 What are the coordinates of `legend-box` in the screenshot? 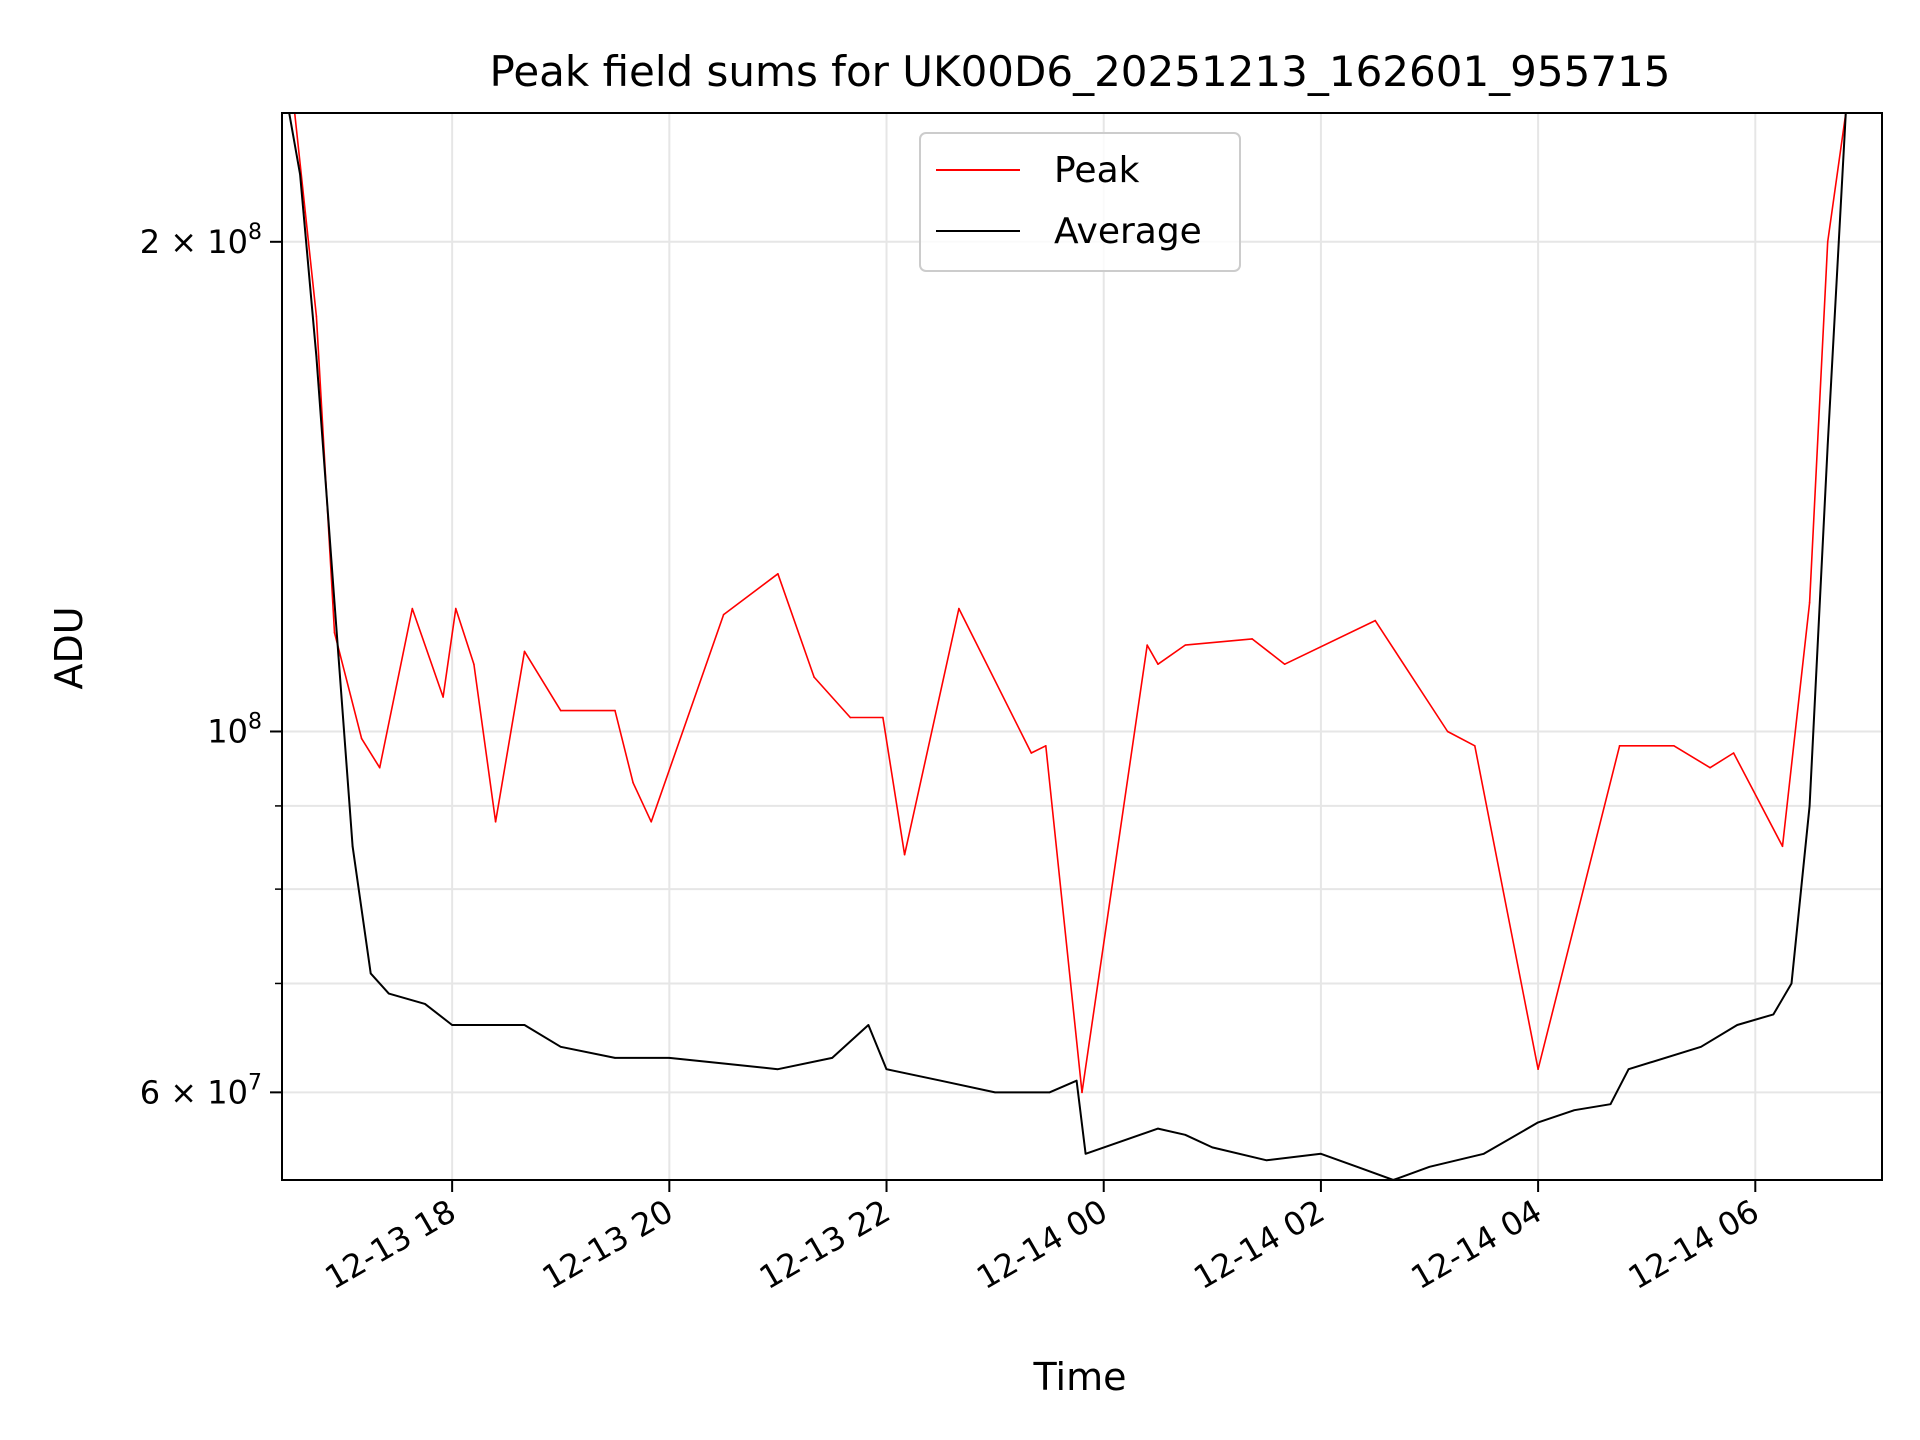 It's located at (1080, 202).